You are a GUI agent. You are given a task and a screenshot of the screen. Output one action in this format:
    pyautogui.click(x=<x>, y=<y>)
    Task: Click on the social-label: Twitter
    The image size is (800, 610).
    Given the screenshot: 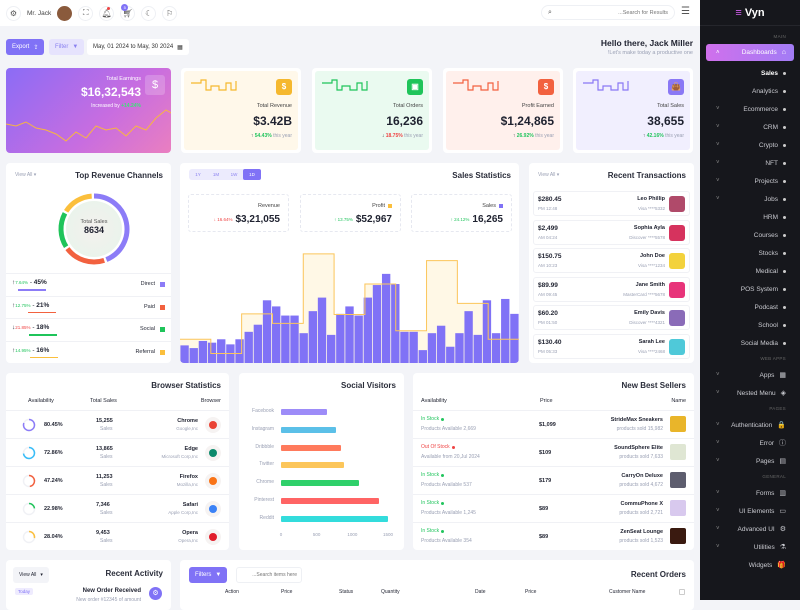 What is the action you would take?
    pyautogui.click(x=266, y=464)
    